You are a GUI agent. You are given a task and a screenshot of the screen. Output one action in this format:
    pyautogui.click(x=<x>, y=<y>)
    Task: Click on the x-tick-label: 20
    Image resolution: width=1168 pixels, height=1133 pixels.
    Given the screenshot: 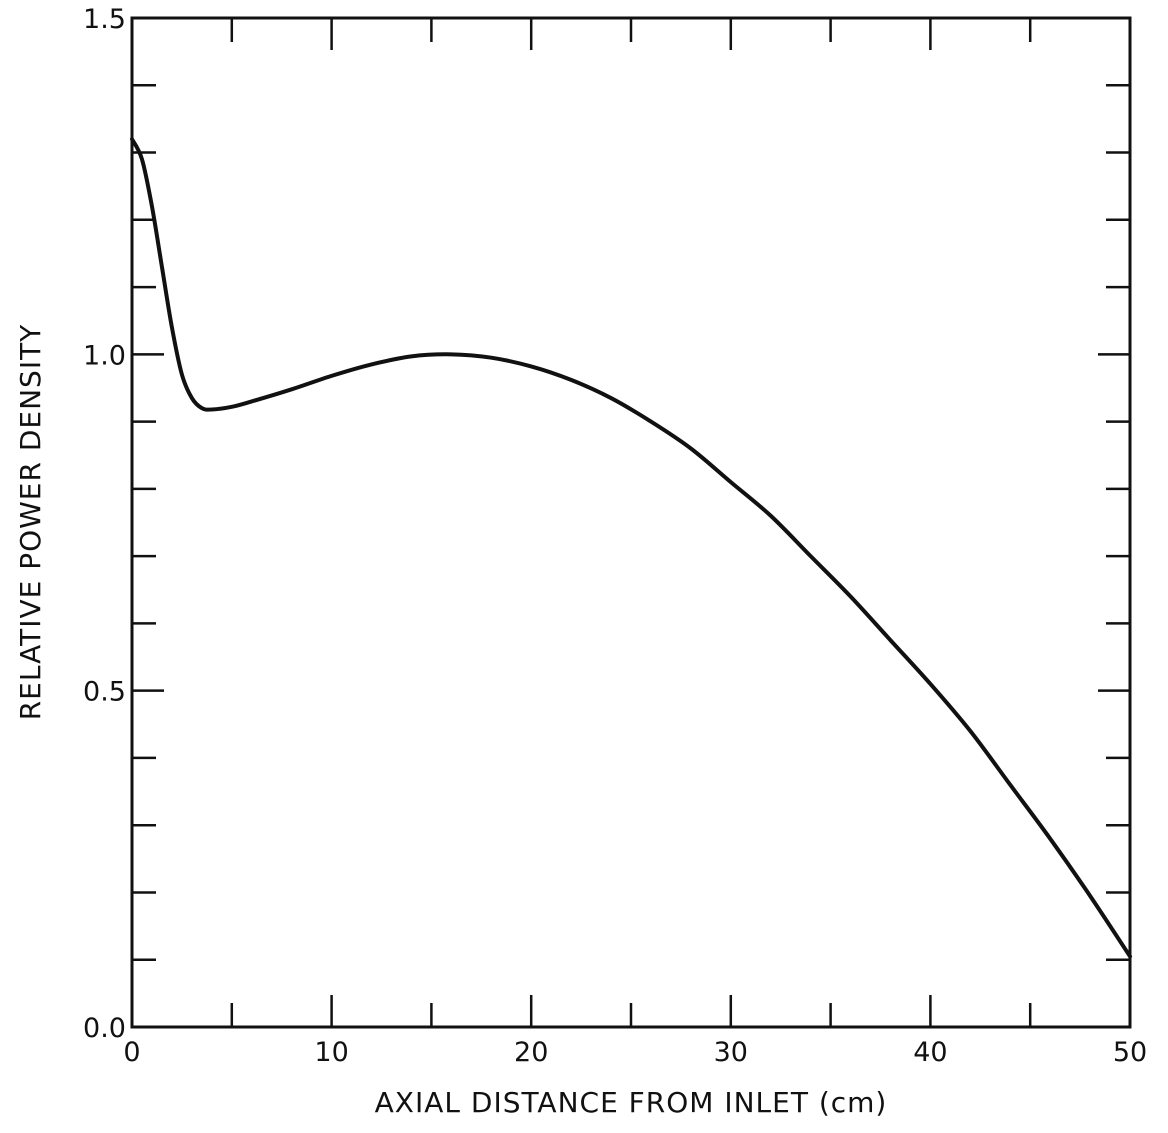 What is the action you would take?
    pyautogui.click(x=531, y=1052)
    